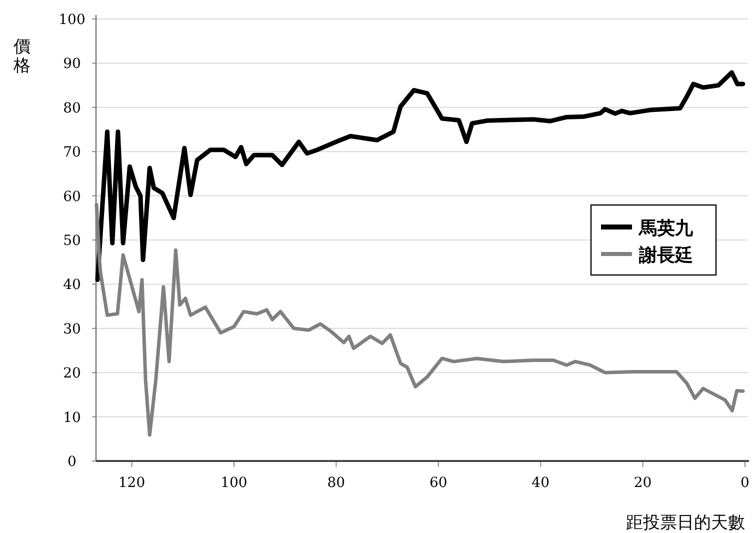 Image resolution: width=753 pixels, height=533 pixels. What do you see at coordinates (643, 483) in the screenshot?
I see `x-tick-label: 20` at bounding box center [643, 483].